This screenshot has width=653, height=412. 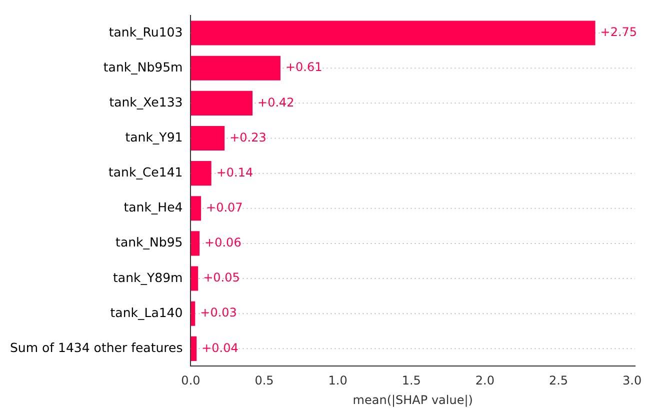 I want to click on y-tick-label: tank_Ce141, so click(x=145, y=172).